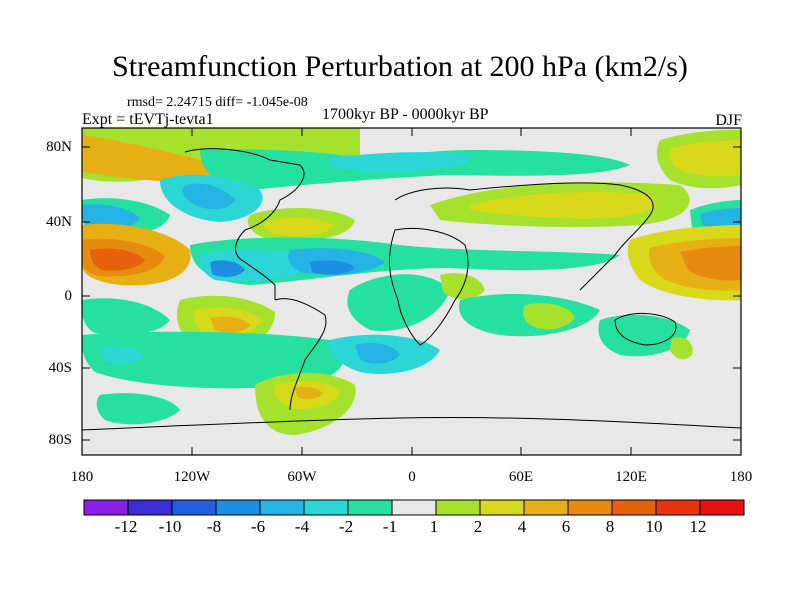  I want to click on colorbar-label: -6, so click(258, 526).